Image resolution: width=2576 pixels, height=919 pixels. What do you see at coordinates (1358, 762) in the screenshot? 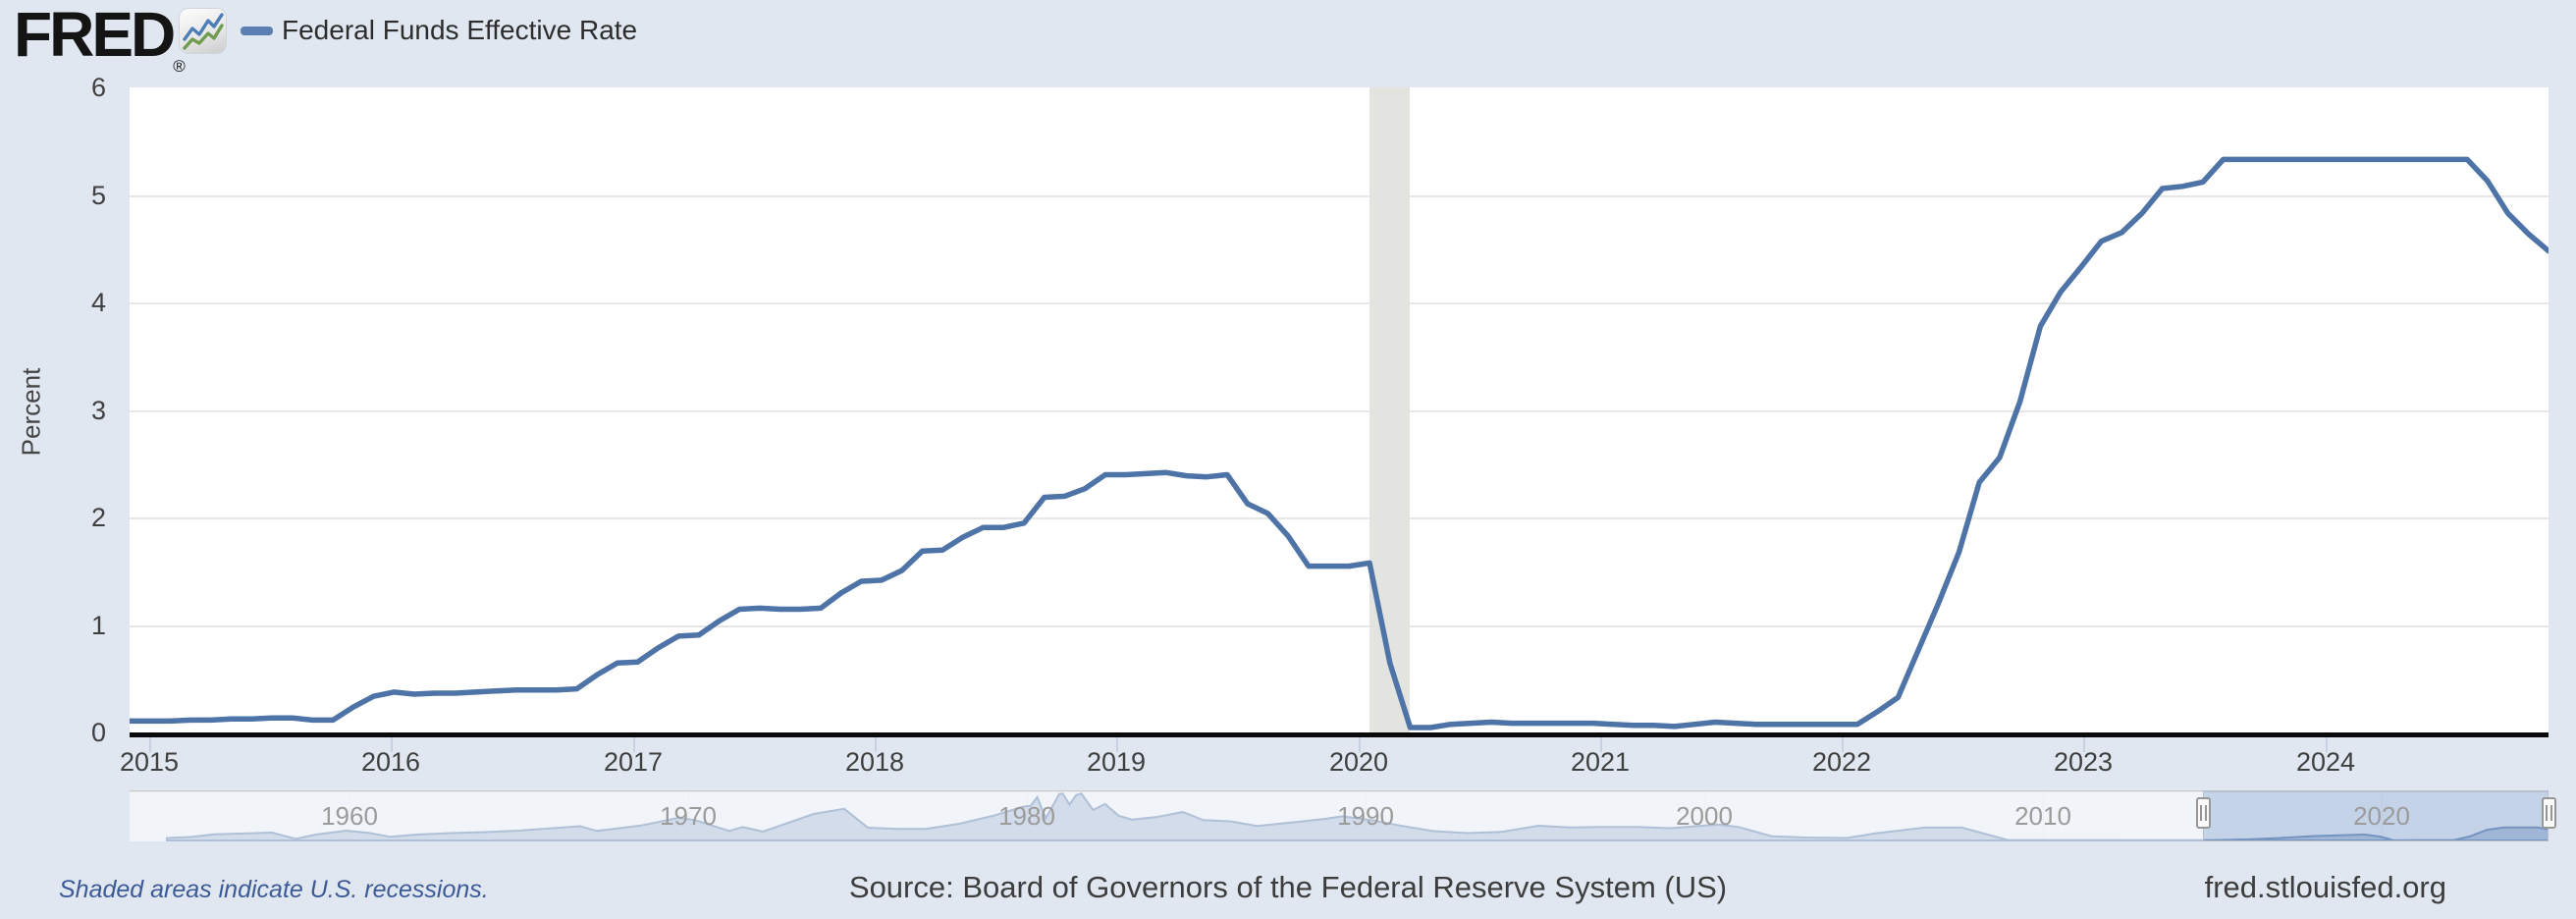
I see `x-tick-2020: 2020` at bounding box center [1358, 762].